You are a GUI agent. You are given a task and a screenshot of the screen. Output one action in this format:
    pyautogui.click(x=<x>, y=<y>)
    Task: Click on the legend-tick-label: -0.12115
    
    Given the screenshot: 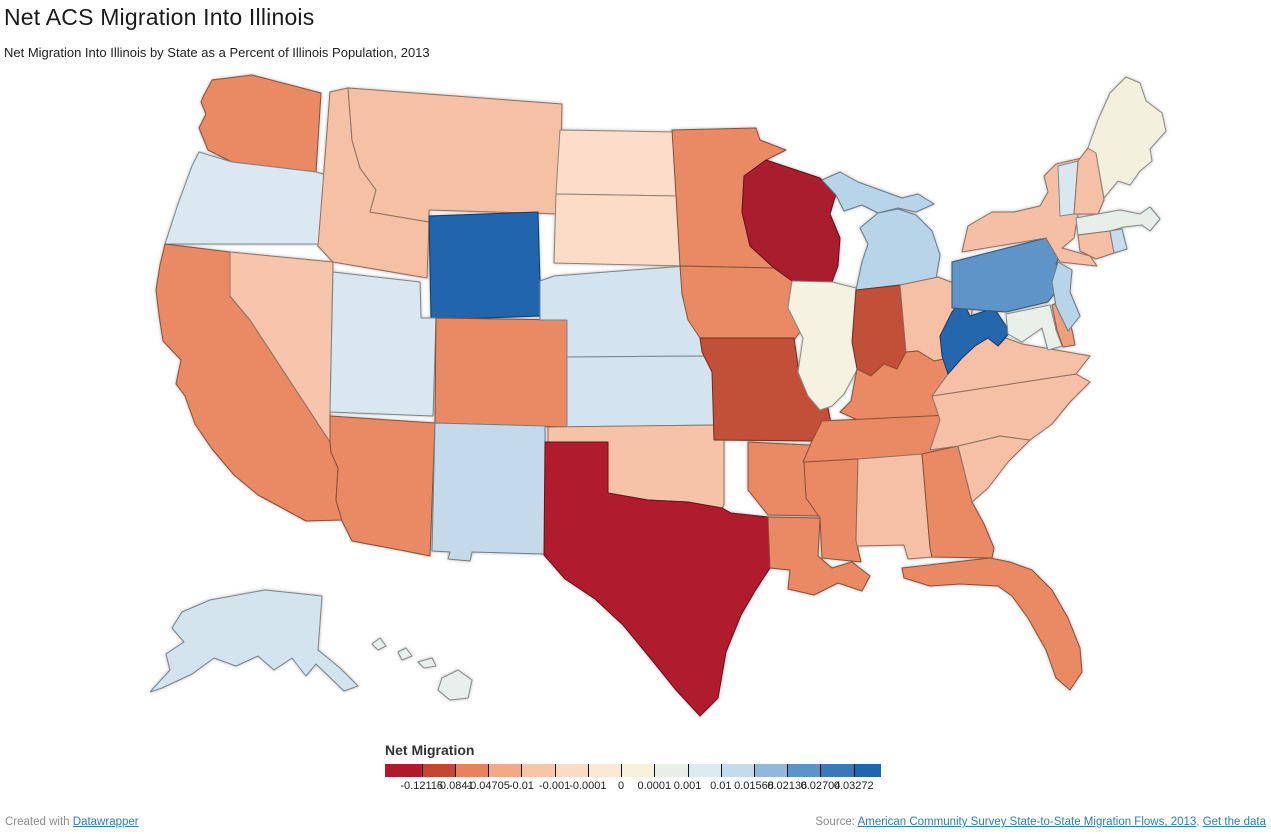 What is the action you would take?
    pyautogui.click(x=422, y=786)
    